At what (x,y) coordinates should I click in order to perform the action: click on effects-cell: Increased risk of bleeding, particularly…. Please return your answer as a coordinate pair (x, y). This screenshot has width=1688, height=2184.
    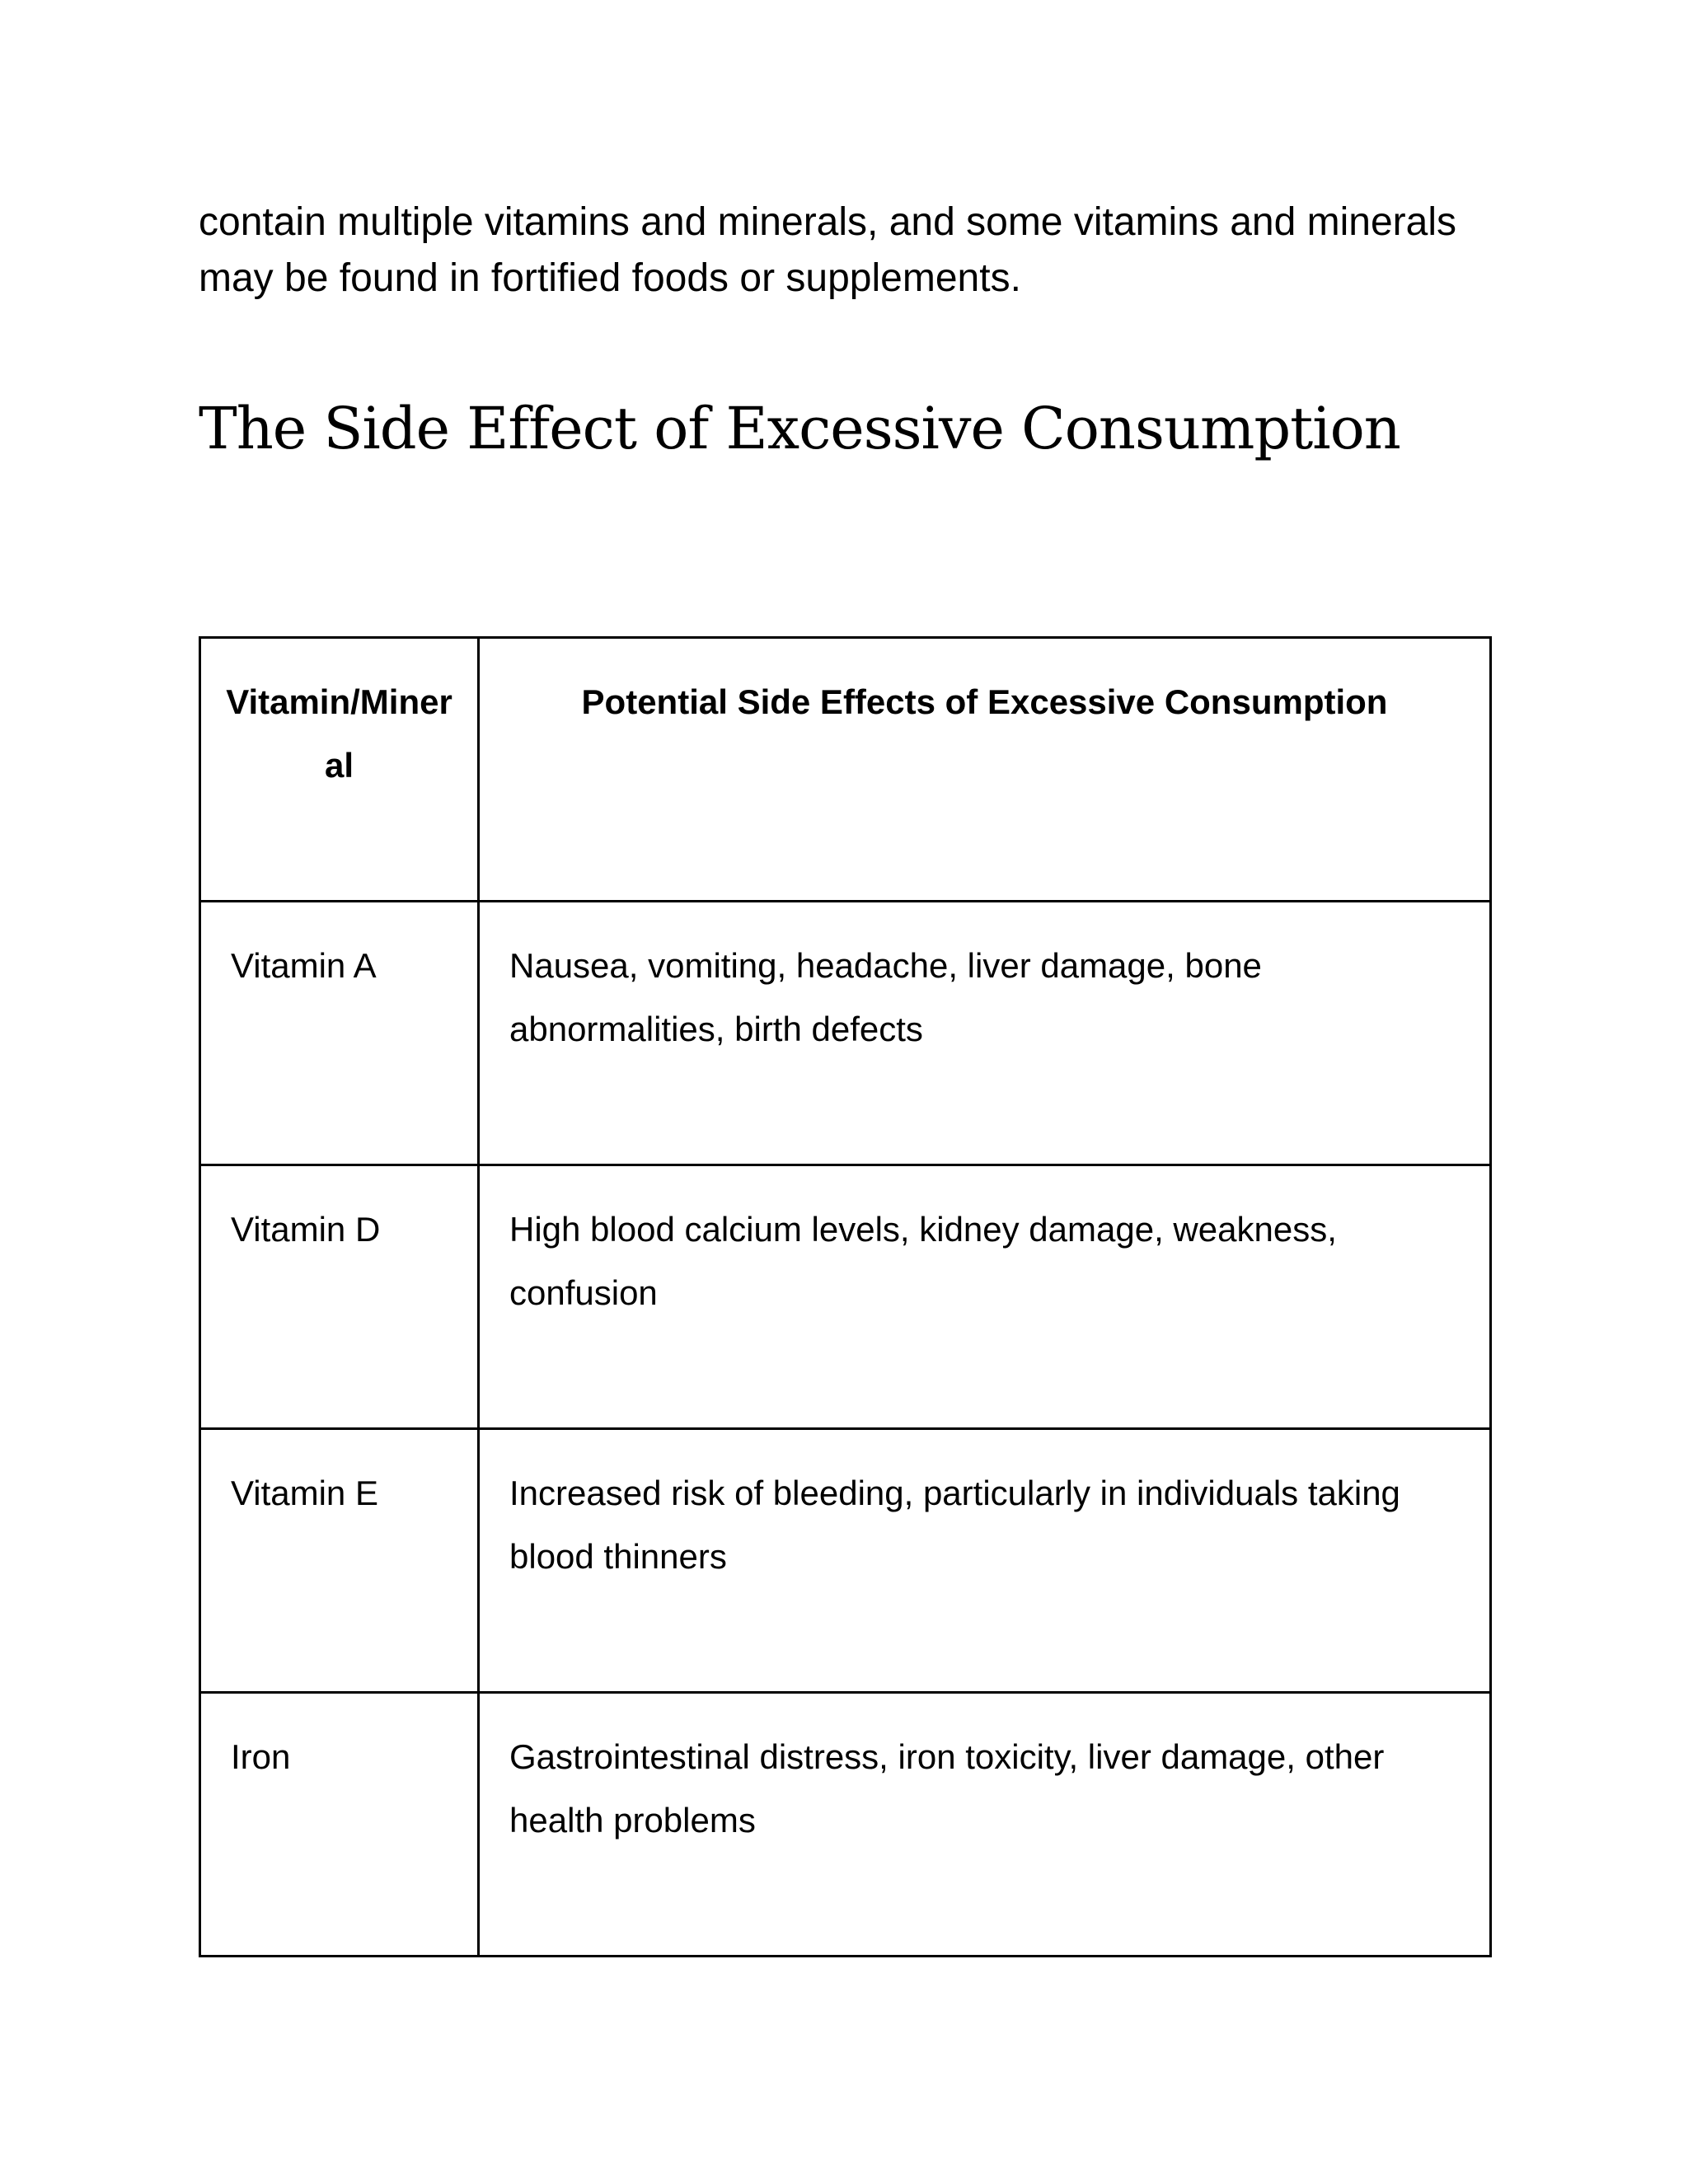
    Looking at the image, I should click on (984, 1560).